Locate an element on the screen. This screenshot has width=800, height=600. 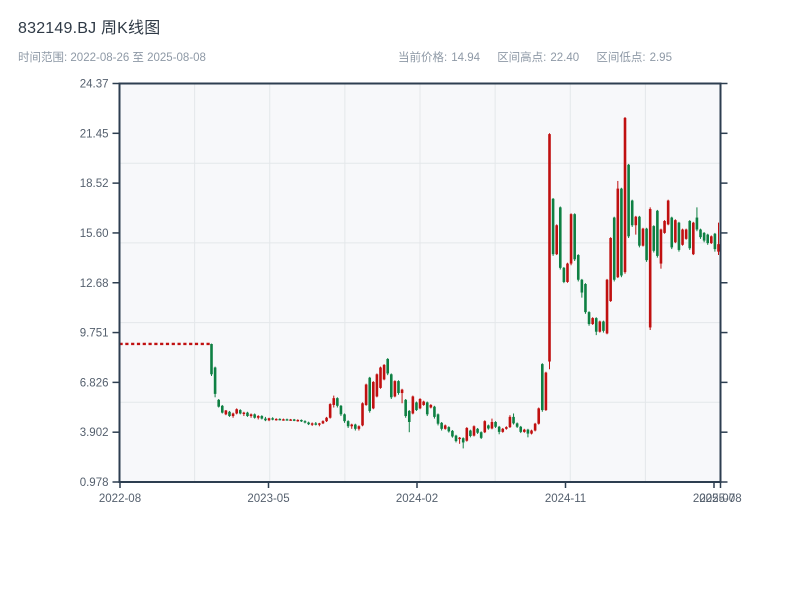
x-tick-label: 2025-07 is located at coordinates (714, 499).